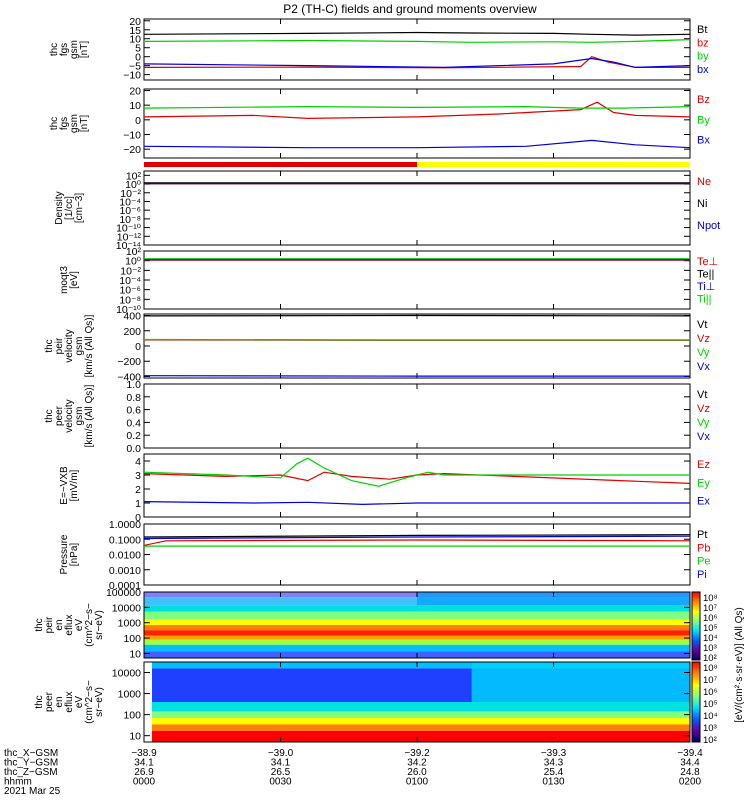  I want to click on y-tick-label: −20, so click(132, 150).